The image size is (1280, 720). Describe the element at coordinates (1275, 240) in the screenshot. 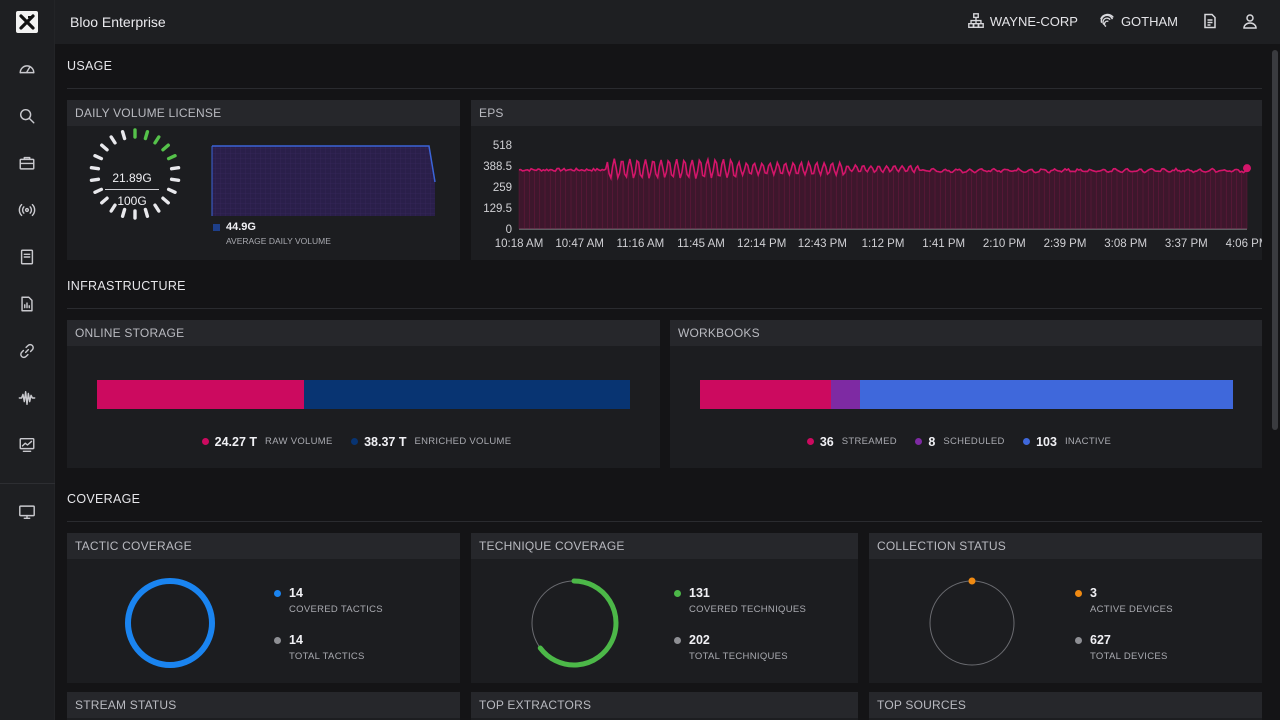

I see `page-scrollbar` at that location.